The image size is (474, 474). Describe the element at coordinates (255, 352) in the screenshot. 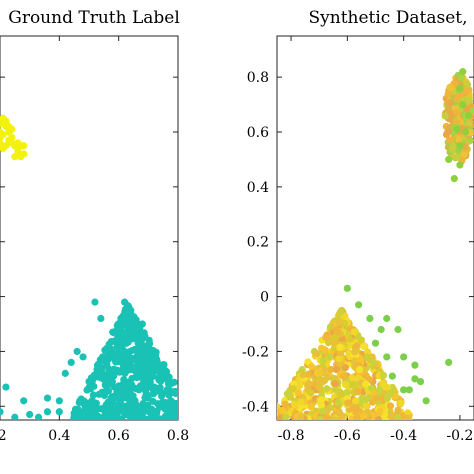

I see `y-tick-label: -0.2` at that location.